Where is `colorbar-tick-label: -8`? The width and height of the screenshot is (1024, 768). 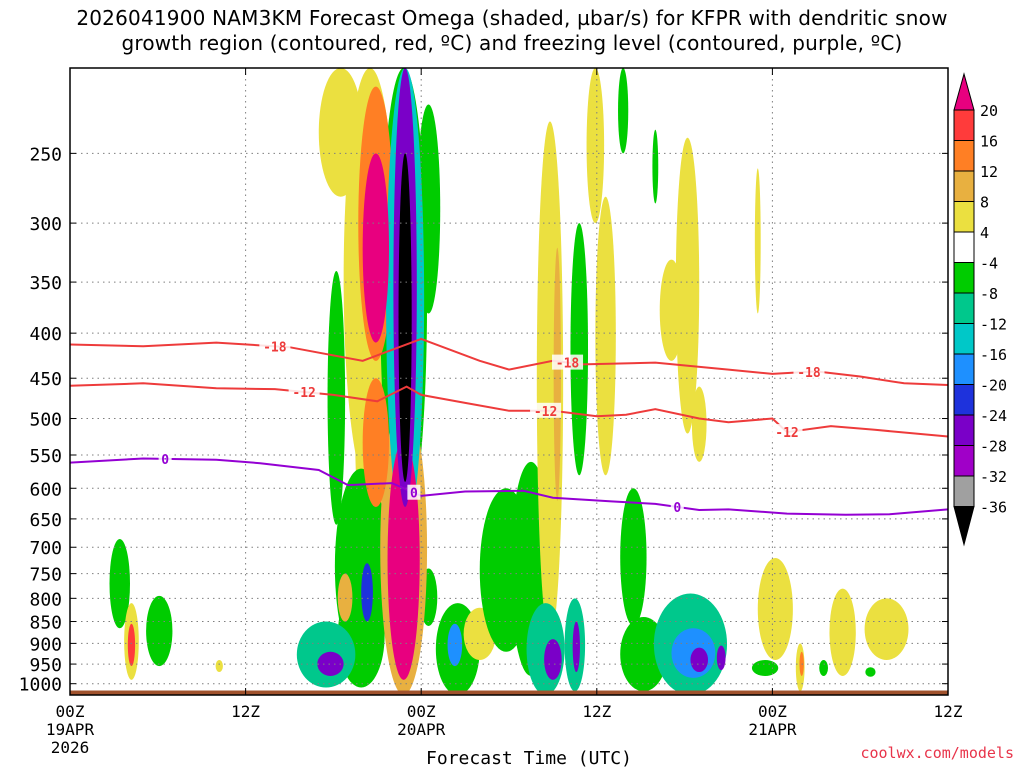 colorbar-tick-label: -8 is located at coordinates (989, 294).